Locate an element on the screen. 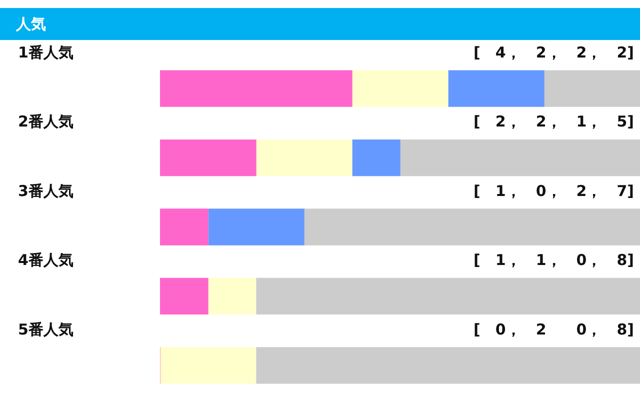  annotation: [ 1， 1， 0， 8] is located at coordinates (554, 260).